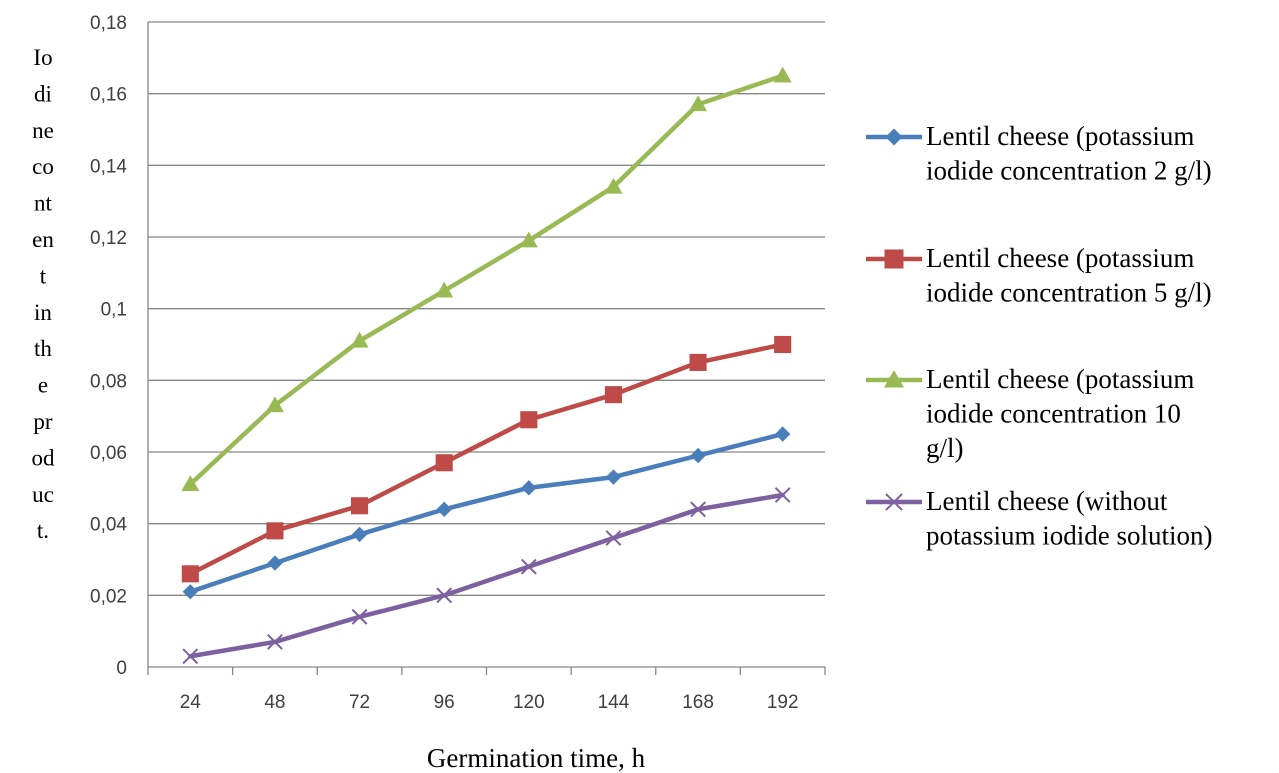  I want to click on legend-label: potassium iodide solution), so click(1069, 536).